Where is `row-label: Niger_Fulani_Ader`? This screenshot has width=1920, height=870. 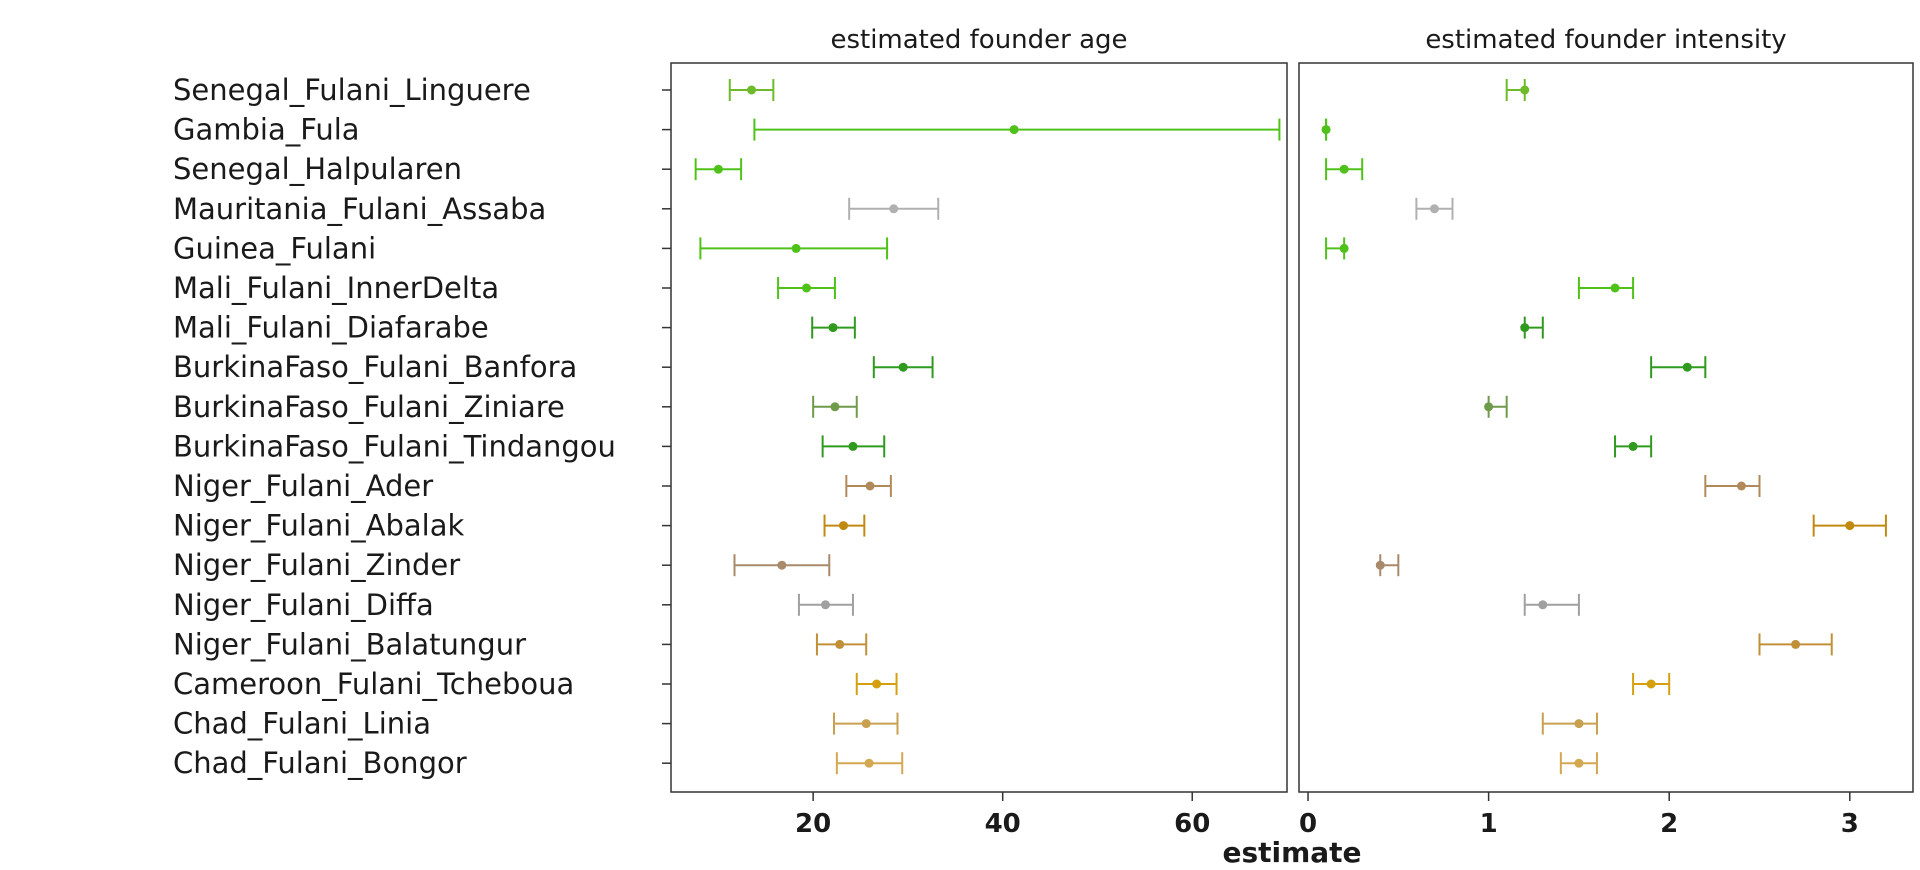
row-label: Niger_Fulani_Ader is located at coordinates (303, 486).